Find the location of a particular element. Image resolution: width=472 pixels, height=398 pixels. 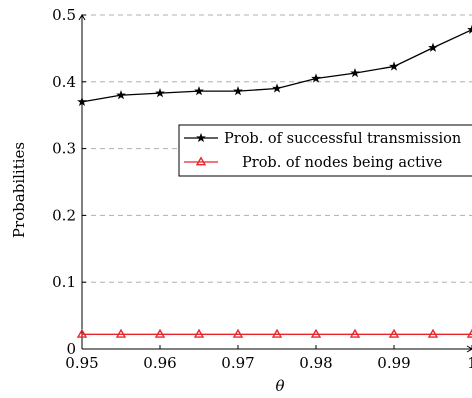

ytick-label-5: 0.5 is located at coordinates (64, 15).